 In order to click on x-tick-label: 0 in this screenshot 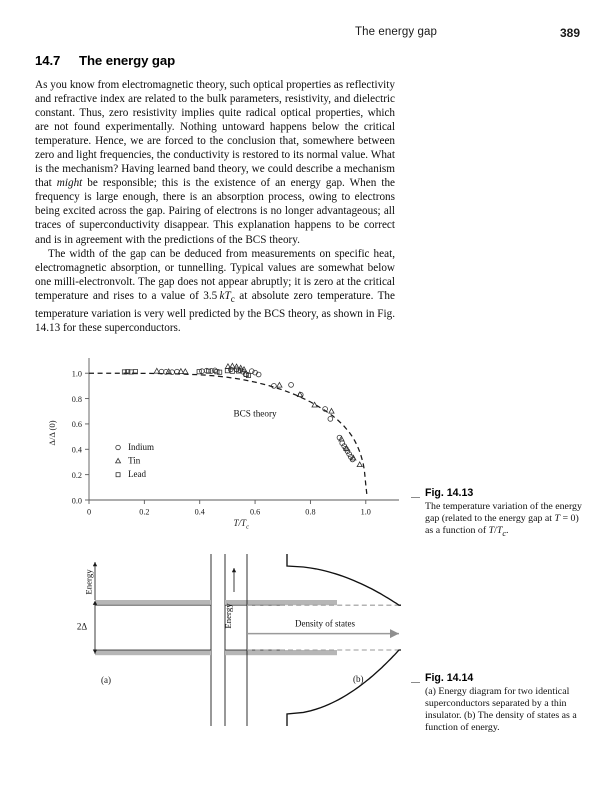, I will do `click(89, 512)`.